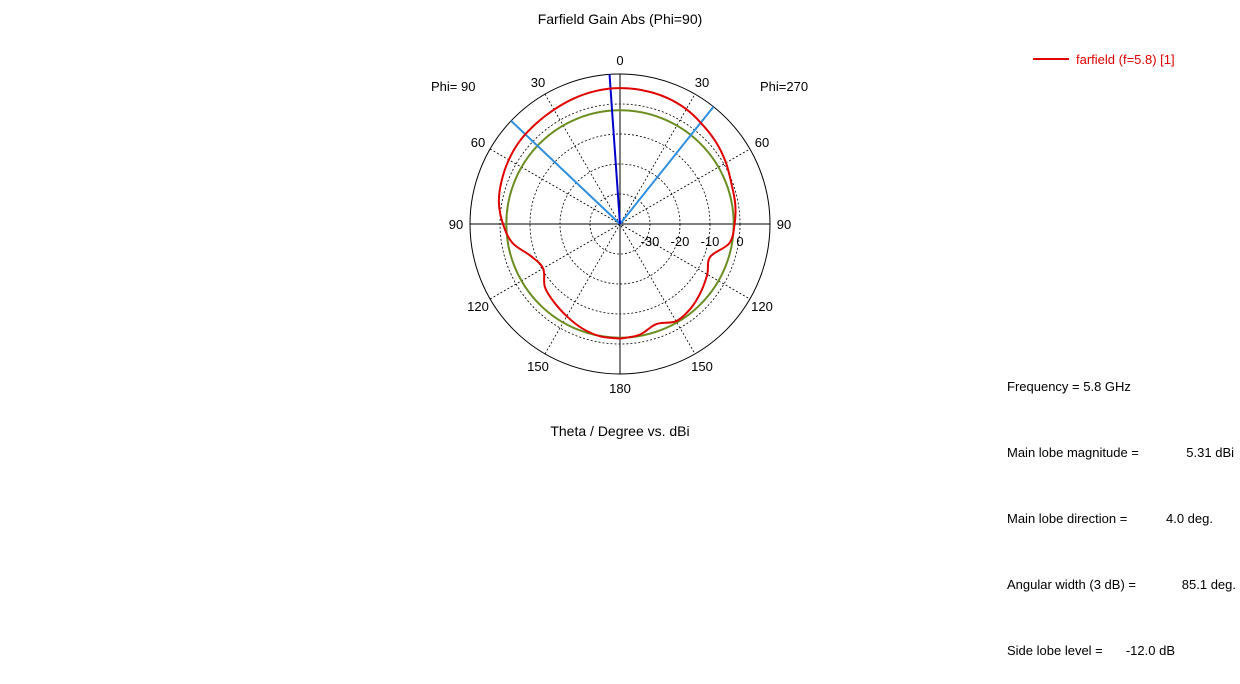  What do you see at coordinates (1205, 453) in the screenshot?
I see `info-value: 5.31 dBi` at bounding box center [1205, 453].